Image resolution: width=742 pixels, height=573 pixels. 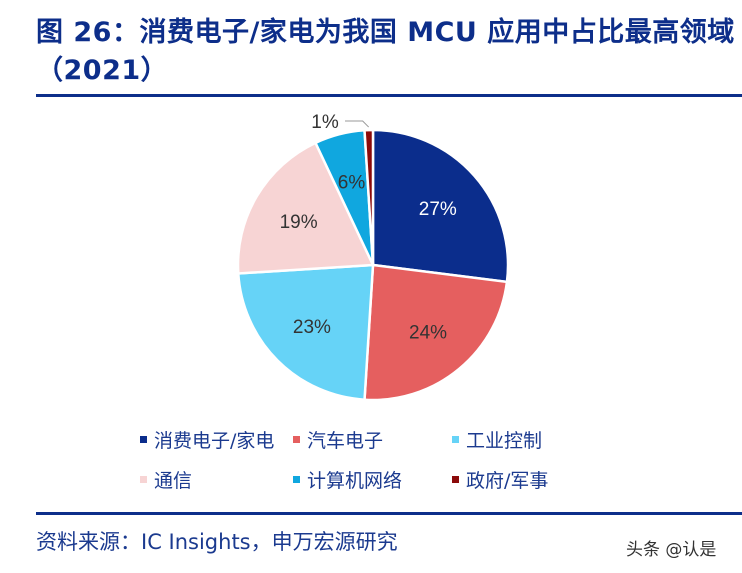 I want to click on legend-item: 工业控制, so click(x=497, y=439).